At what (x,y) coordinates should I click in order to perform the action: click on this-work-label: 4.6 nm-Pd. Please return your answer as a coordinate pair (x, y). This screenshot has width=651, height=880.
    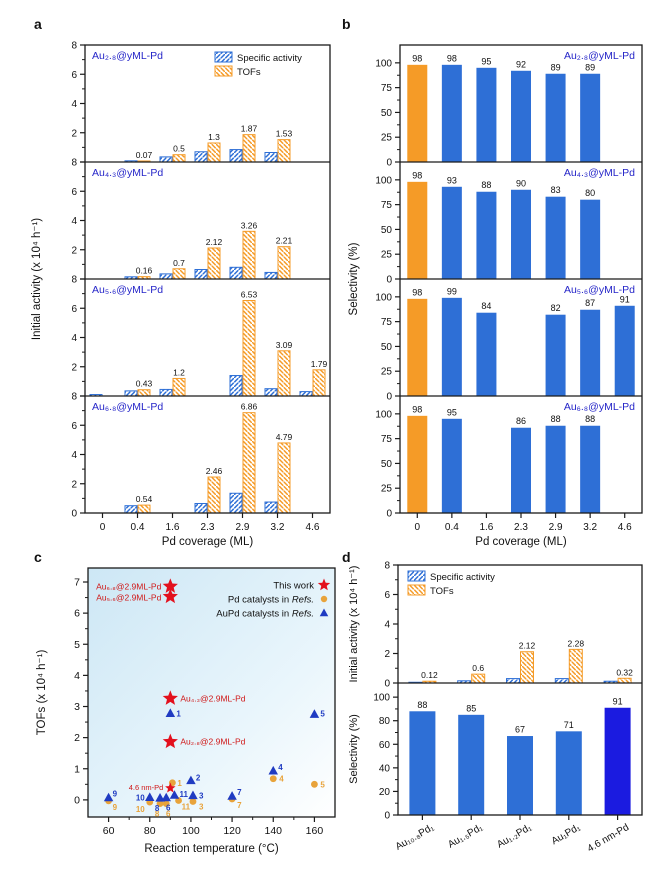
    Looking at the image, I should click on (146, 787).